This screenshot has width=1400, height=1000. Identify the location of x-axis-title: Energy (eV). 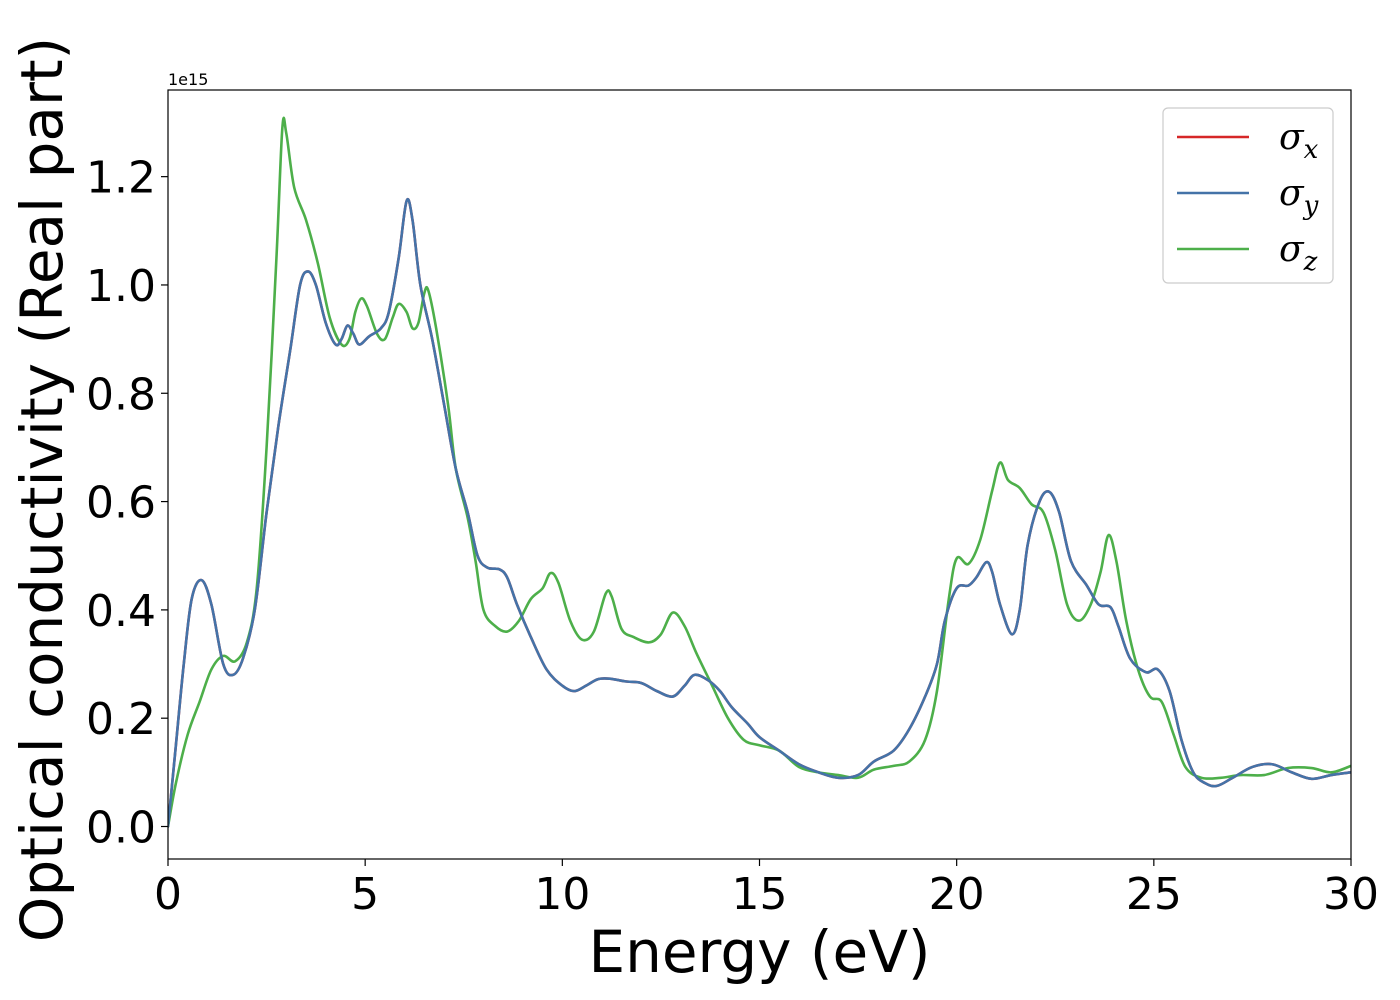
(759, 952).